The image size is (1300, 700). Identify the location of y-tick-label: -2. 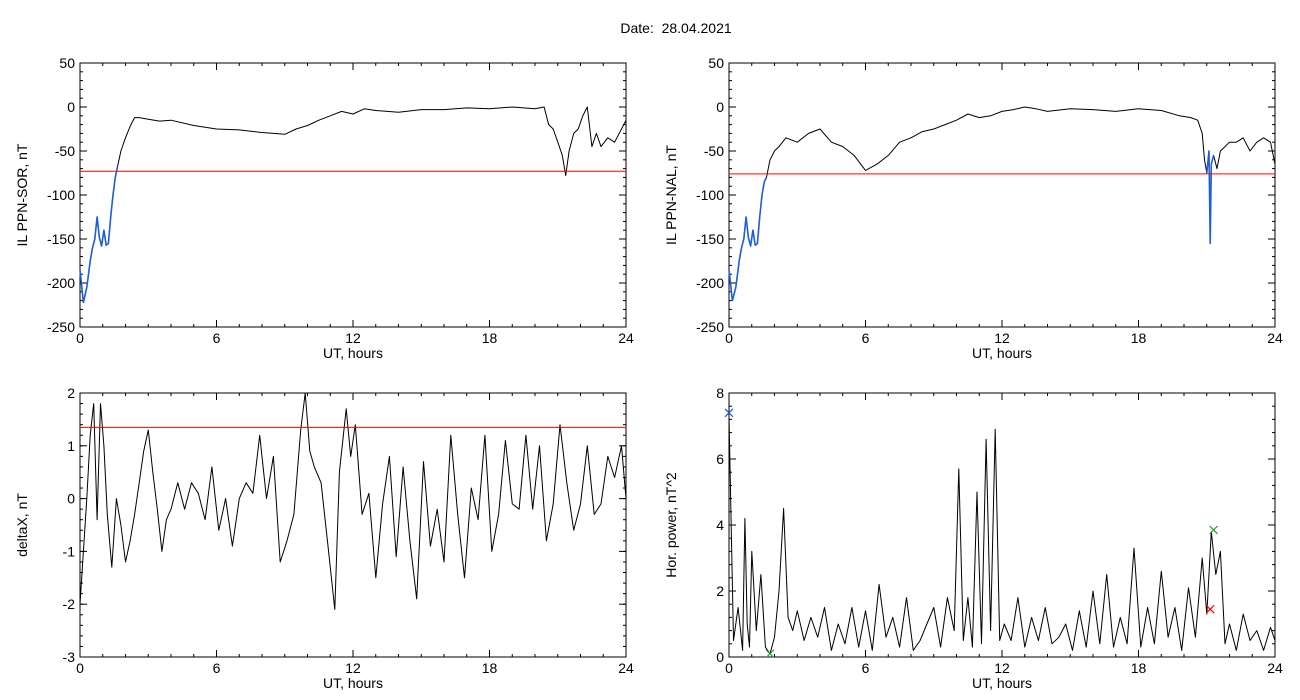
(69, 604).